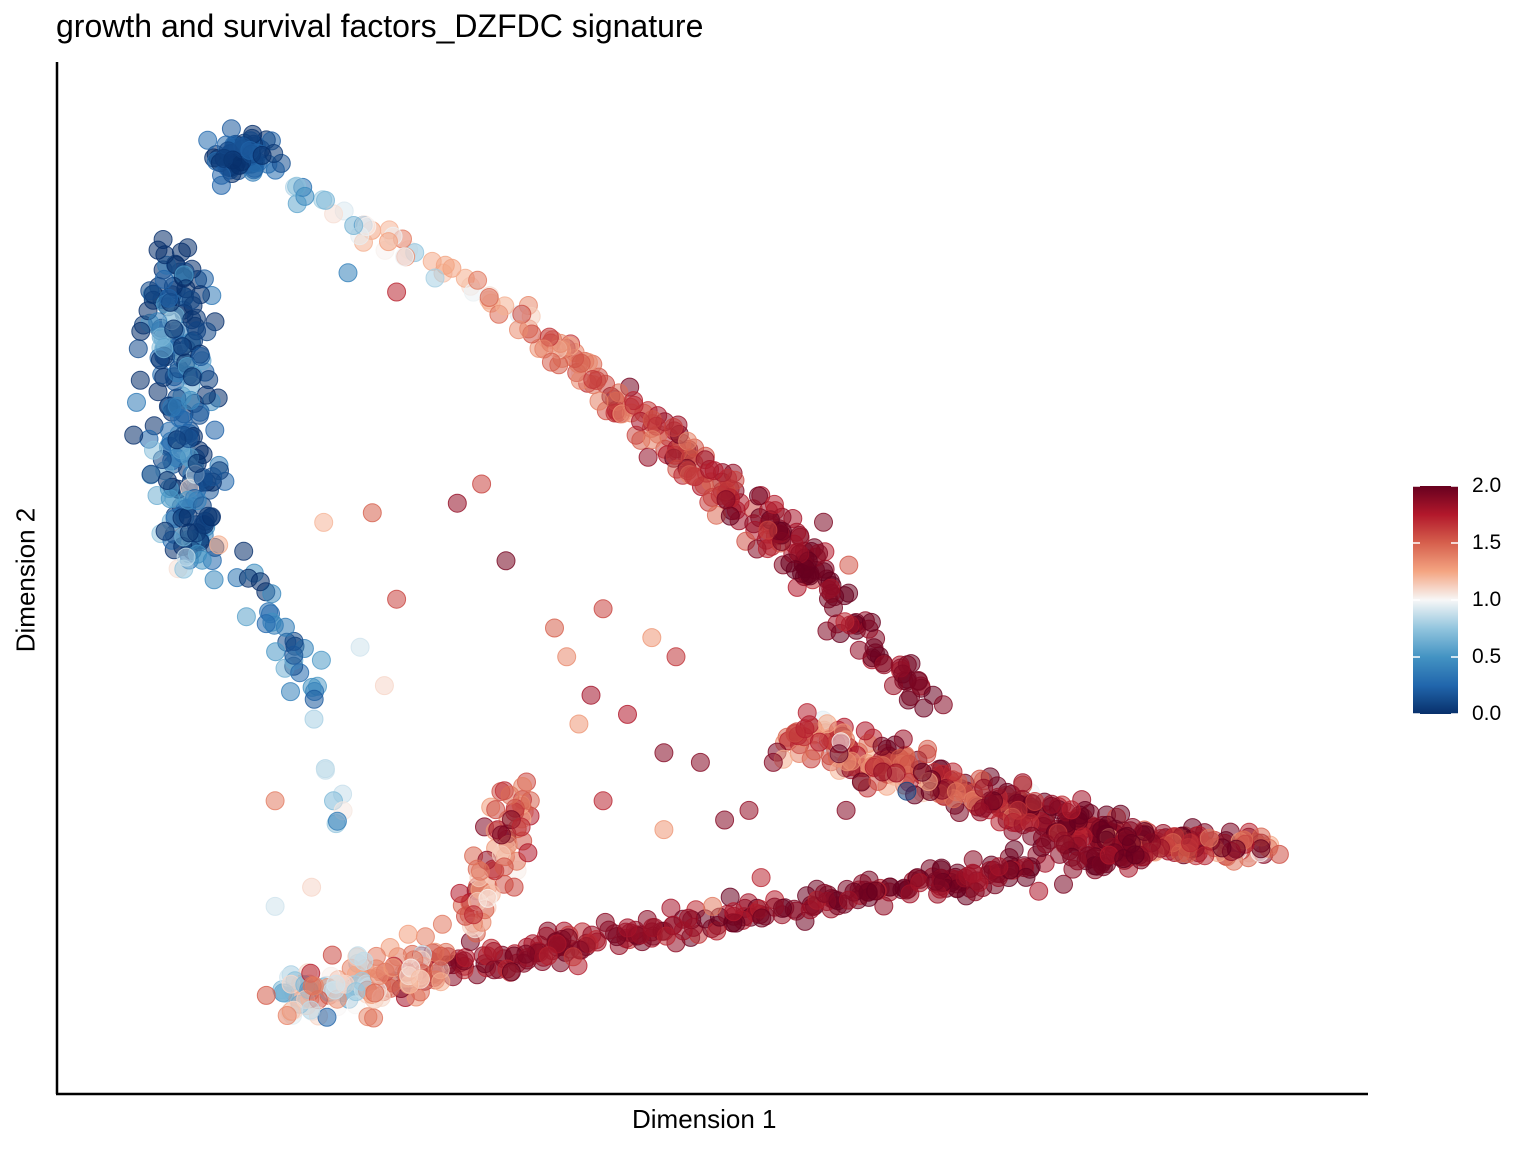  What do you see at coordinates (1487, 656) in the screenshot?
I see `colorbar-tick-label: 0.5` at bounding box center [1487, 656].